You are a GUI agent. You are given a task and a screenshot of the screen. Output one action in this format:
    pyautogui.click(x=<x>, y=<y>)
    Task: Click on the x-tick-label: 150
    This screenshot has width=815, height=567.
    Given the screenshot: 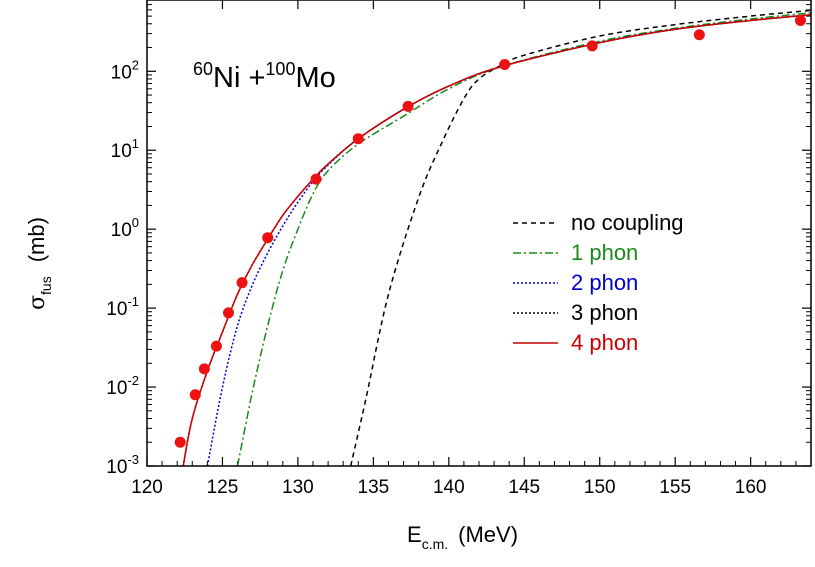 What is the action you would take?
    pyautogui.click(x=600, y=487)
    